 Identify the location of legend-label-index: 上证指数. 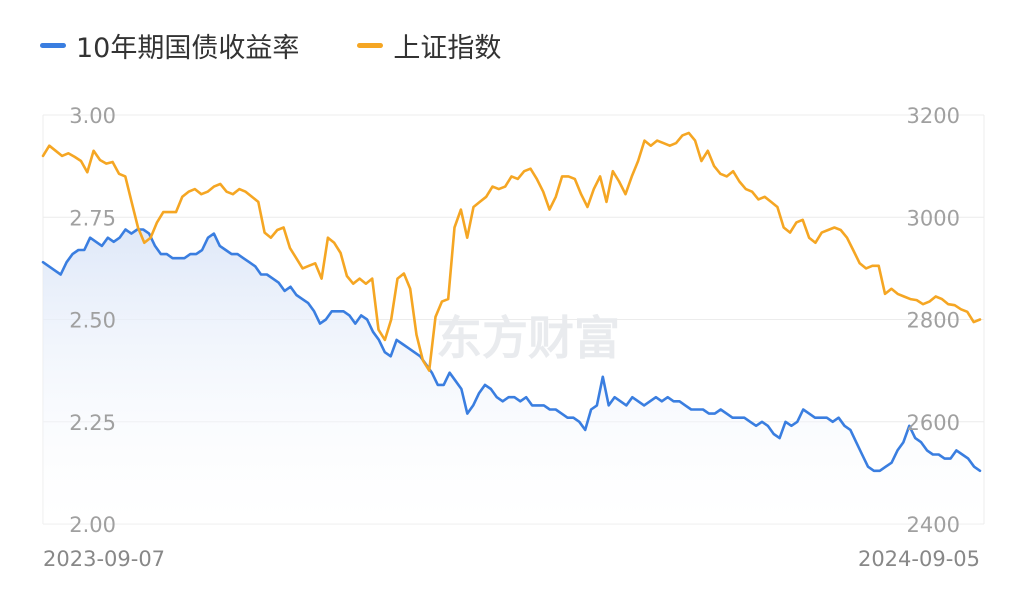
(447, 48).